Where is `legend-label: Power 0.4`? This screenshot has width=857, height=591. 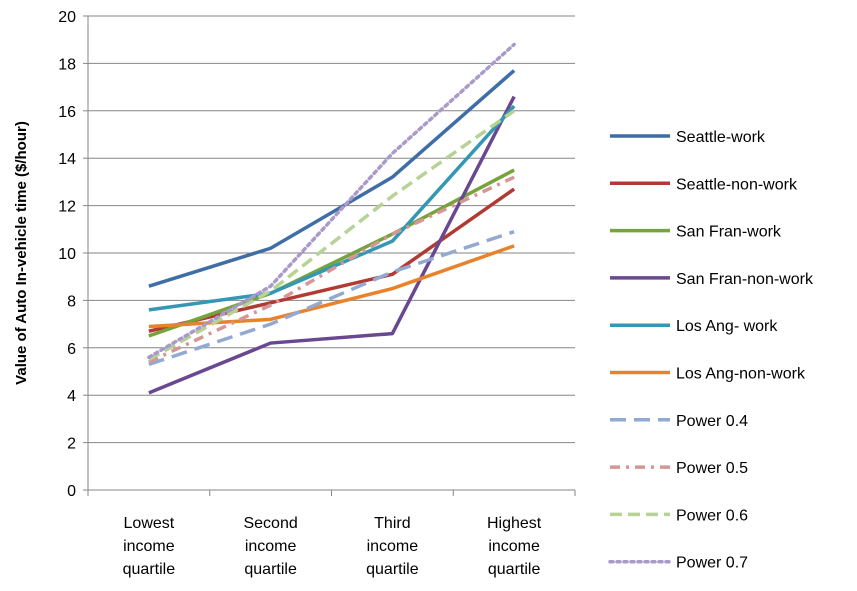 legend-label: Power 0.4 is located at coordinates (712, 421).